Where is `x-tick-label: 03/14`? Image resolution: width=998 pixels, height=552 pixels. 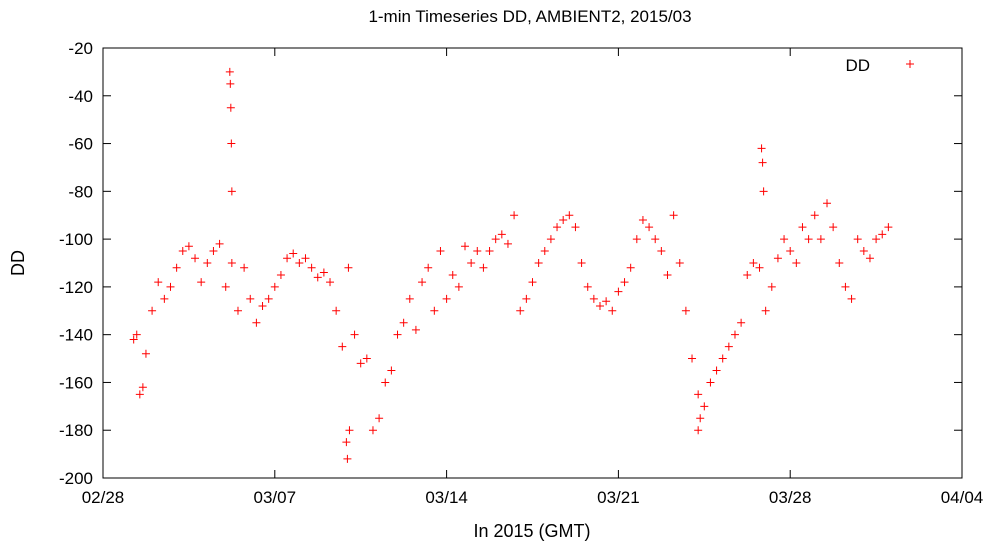
x-tick-label: 03/14 is located at coordinates (446, 497).